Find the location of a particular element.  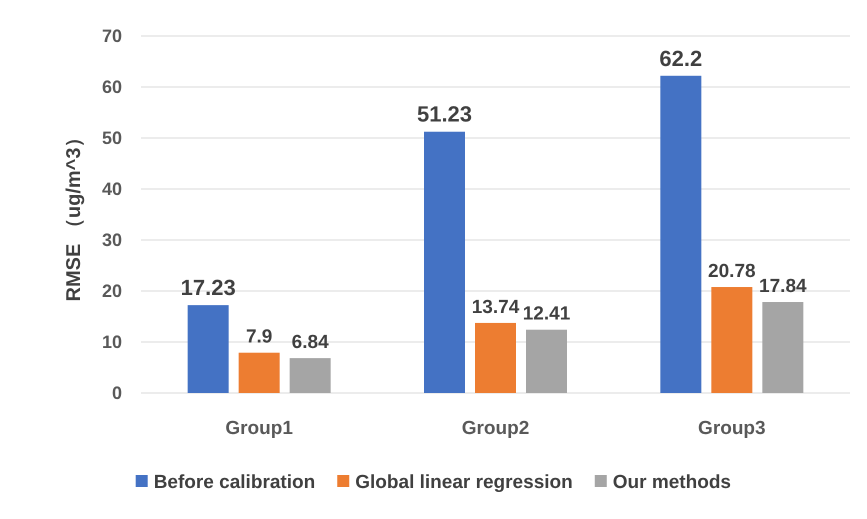

y-tick-label: 70 is located at coordinates (112, 36).